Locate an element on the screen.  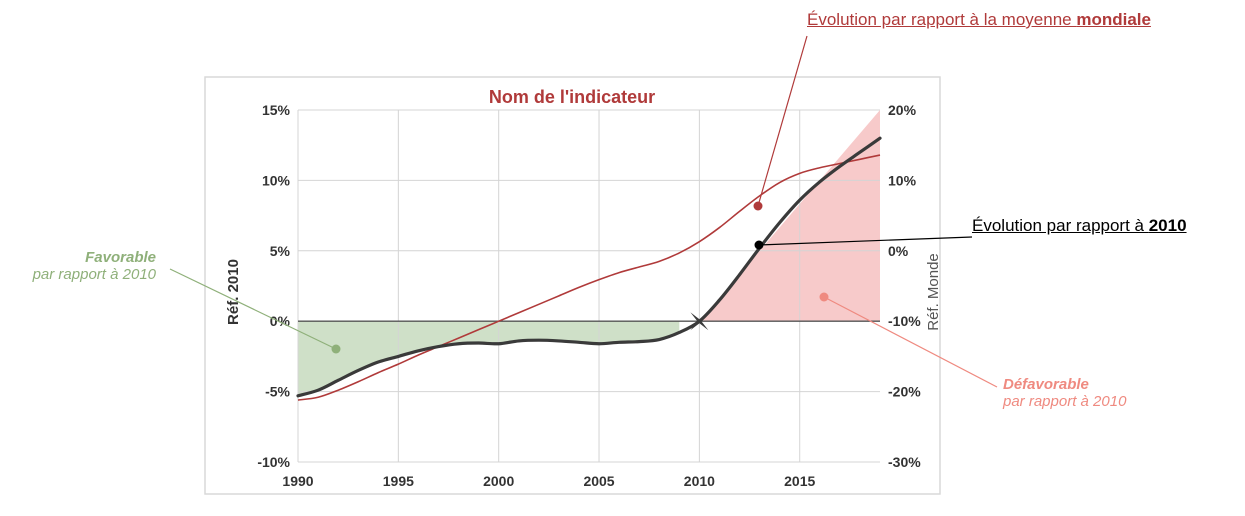
tick-label-left: 5% is located at coordinates (280, 251).